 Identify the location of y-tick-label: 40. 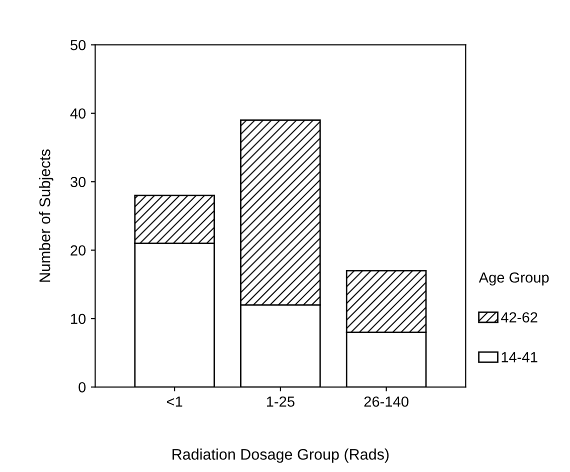
(78, 113).